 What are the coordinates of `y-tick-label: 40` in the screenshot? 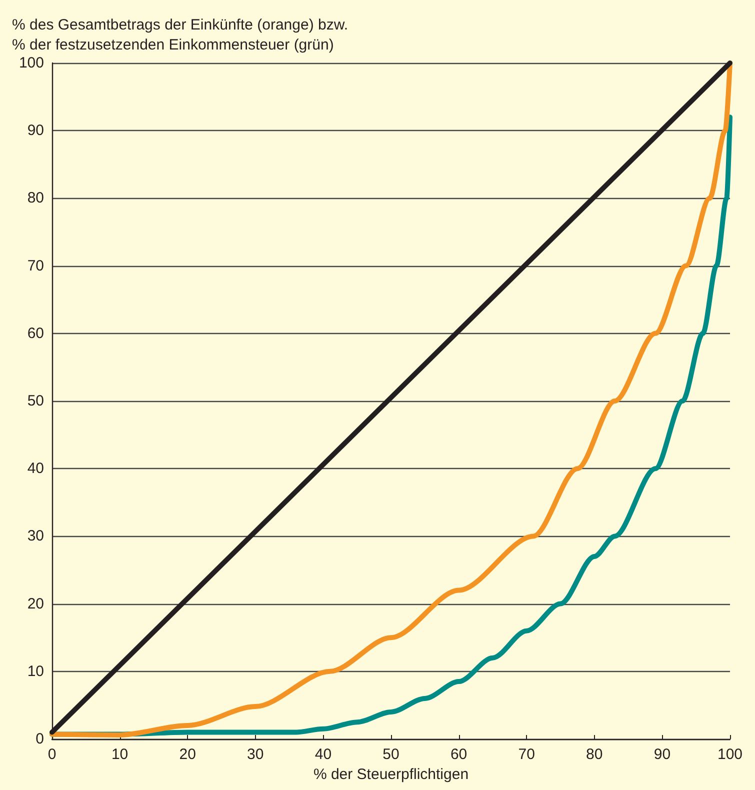 It's located at (35, 469).